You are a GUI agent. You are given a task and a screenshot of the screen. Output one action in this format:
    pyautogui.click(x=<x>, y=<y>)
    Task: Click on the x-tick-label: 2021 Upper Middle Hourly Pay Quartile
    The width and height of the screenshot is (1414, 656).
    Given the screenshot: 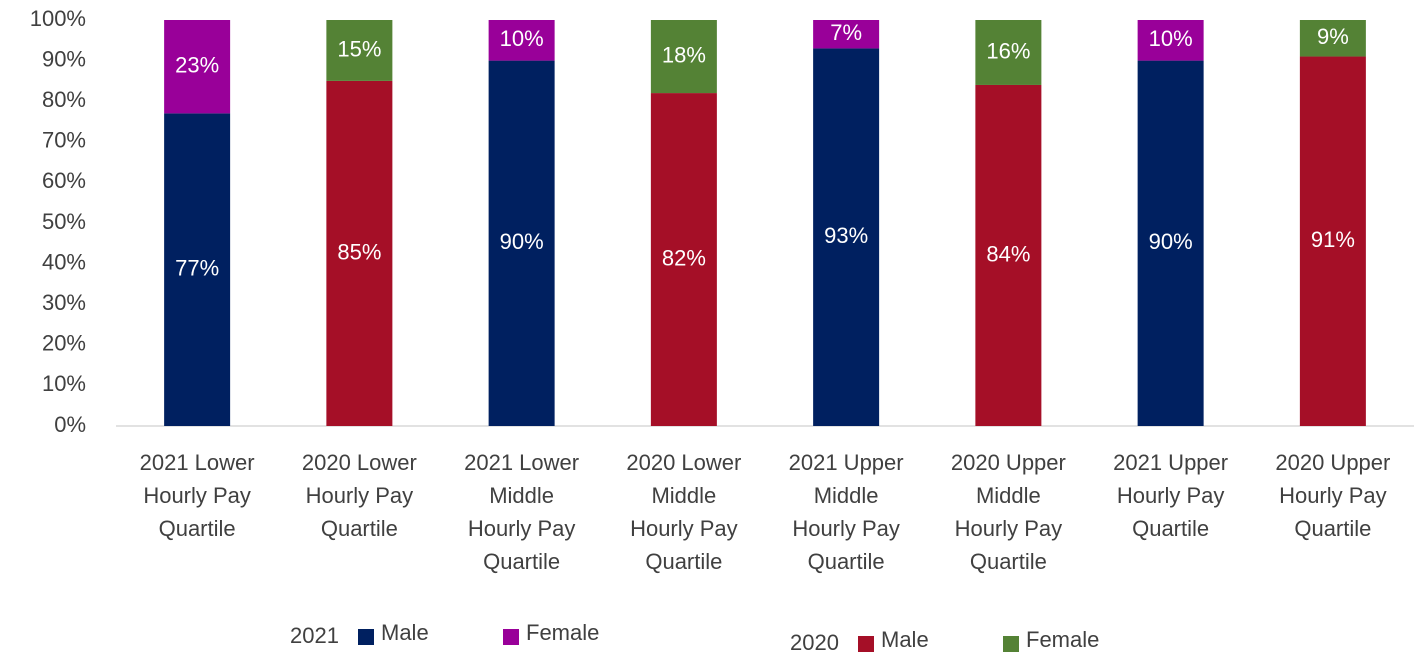 What is the action you would take?
    pyautogui.click(x=846, y=512)
    